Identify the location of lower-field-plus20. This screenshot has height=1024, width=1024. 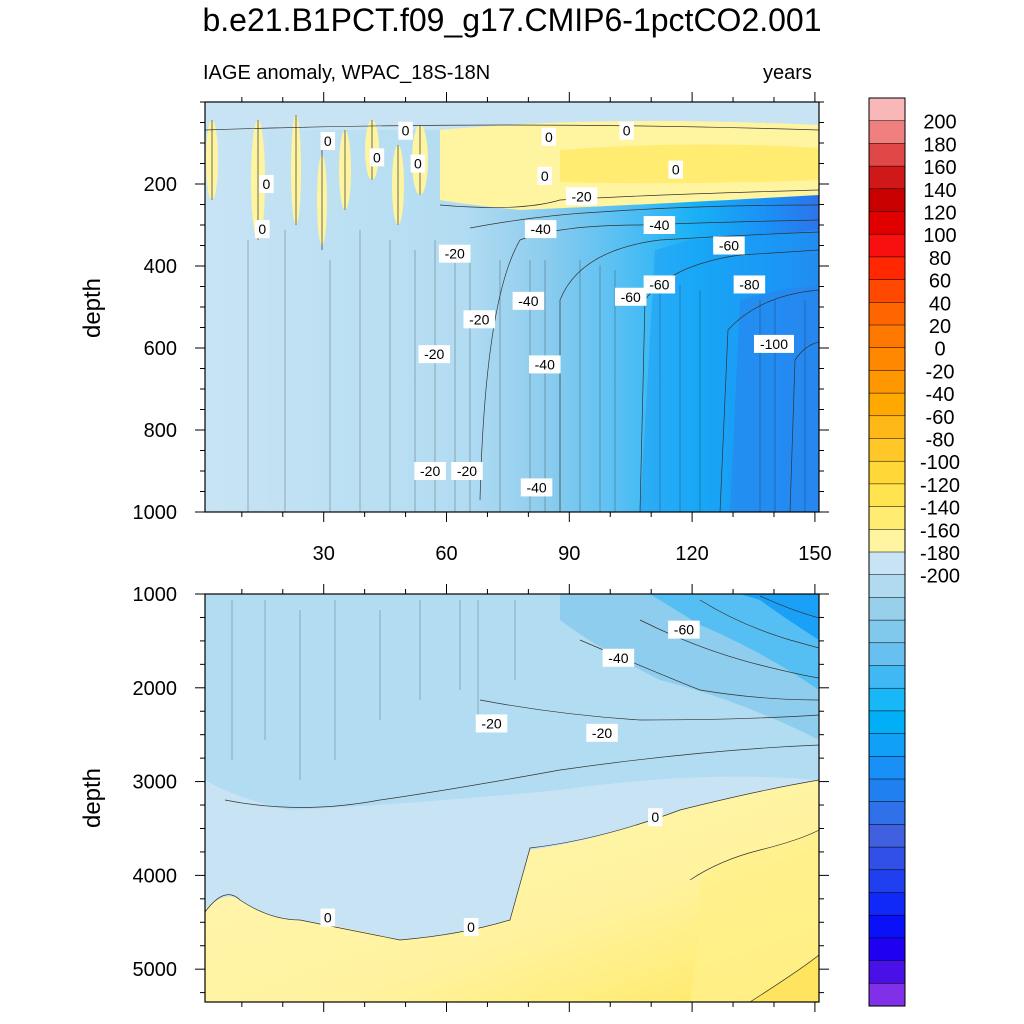
(784, 978).